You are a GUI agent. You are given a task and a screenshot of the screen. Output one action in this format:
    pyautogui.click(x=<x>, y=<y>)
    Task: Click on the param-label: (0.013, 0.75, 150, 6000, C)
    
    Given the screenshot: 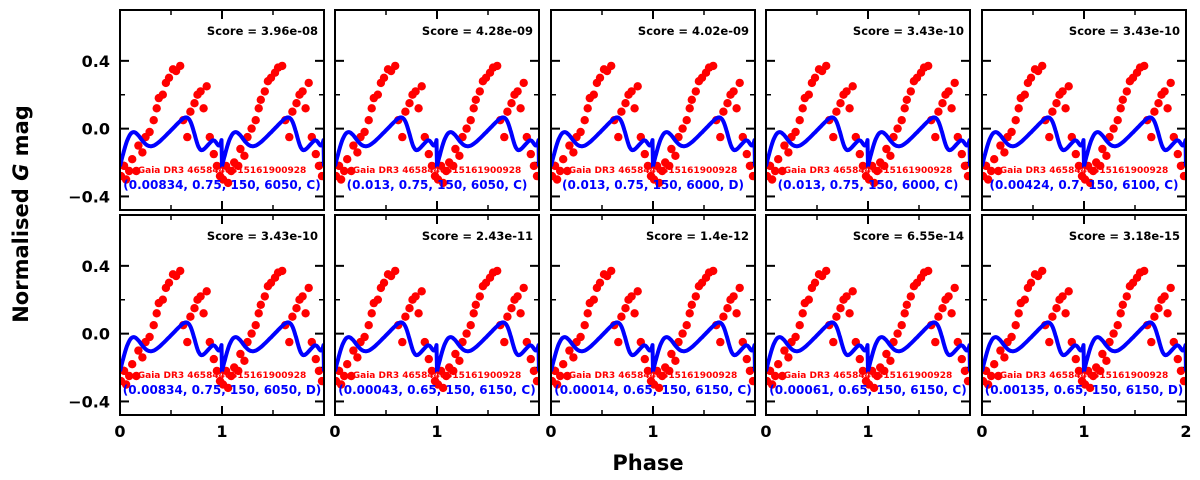 What is the action you would take?
    pyautogui.click(x=868, y=185)
    